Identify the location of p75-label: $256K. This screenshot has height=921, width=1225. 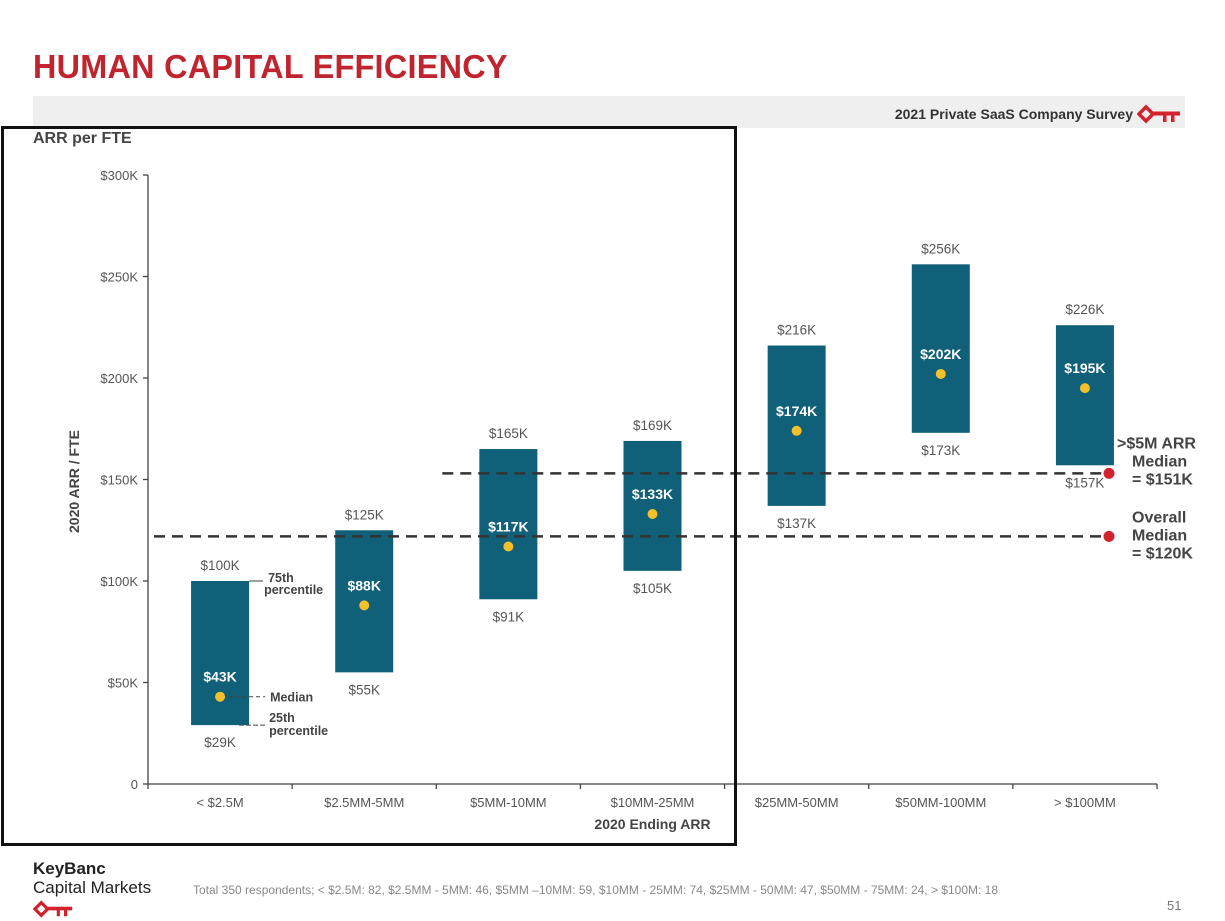
(940, 248).